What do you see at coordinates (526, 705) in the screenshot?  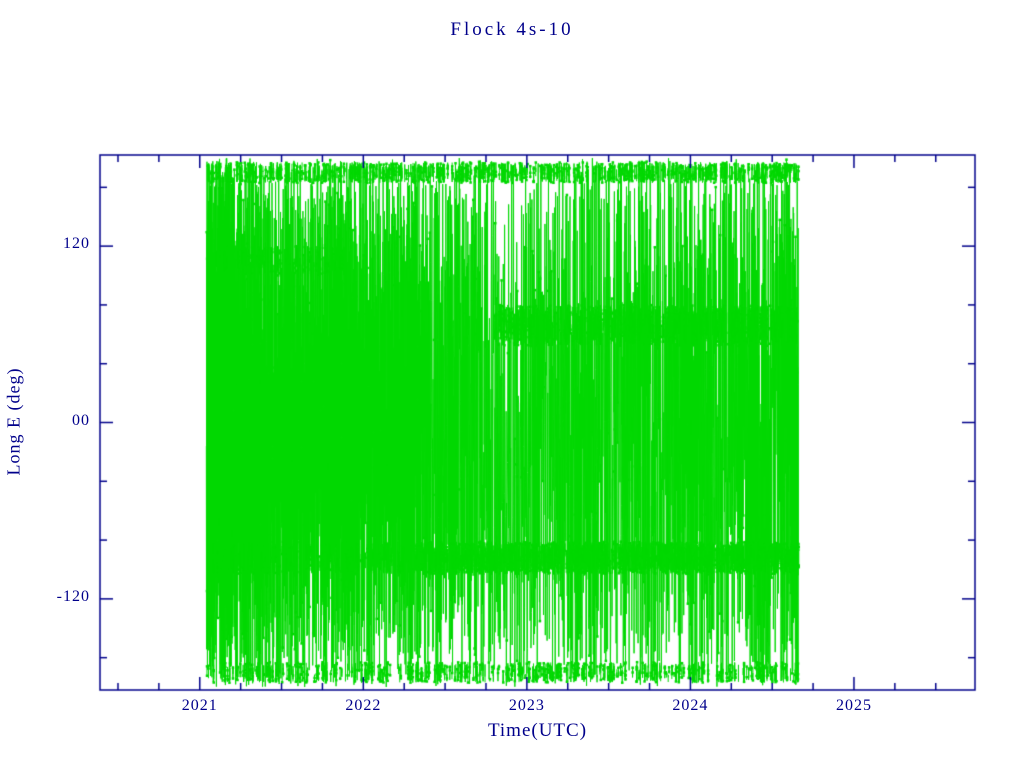 I see `x-tick-label: 2023` at bounding box center [526, 705].